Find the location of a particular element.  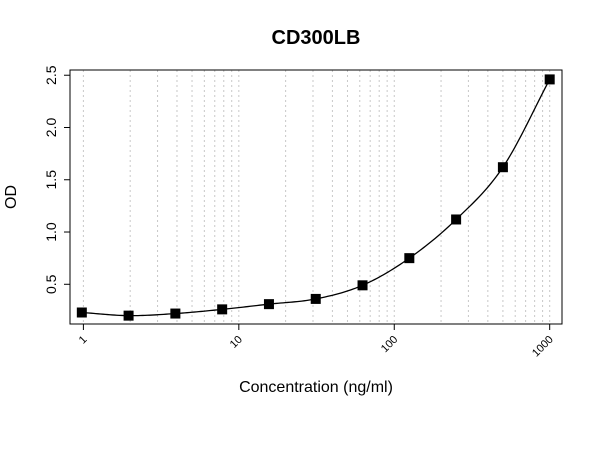

x-axis-title: Concentration (ng/ml) is located at coordinates (316, 387).